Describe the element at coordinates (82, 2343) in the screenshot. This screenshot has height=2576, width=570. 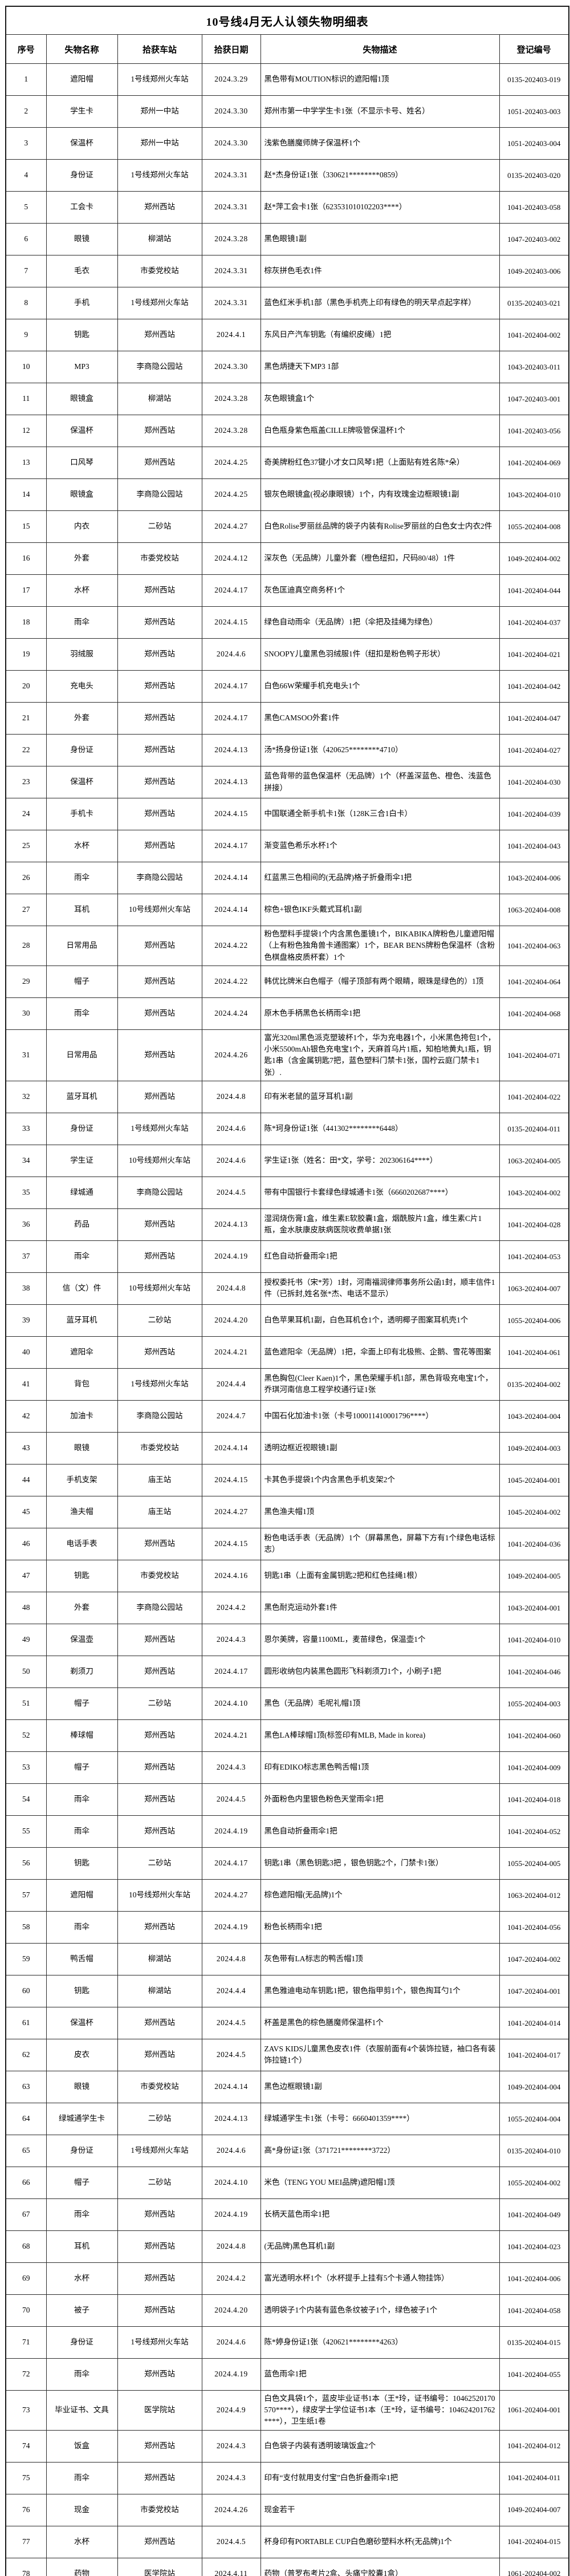
I see `table-cell: 身份证` at that location.